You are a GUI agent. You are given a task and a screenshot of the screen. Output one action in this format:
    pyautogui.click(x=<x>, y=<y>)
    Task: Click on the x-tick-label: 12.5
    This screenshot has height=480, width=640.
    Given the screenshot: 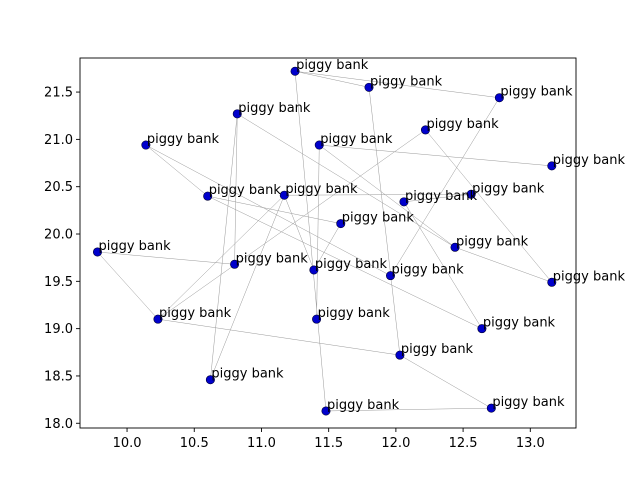 What is the action you would take?
    pyautogui.click(x=463, y=443)
    